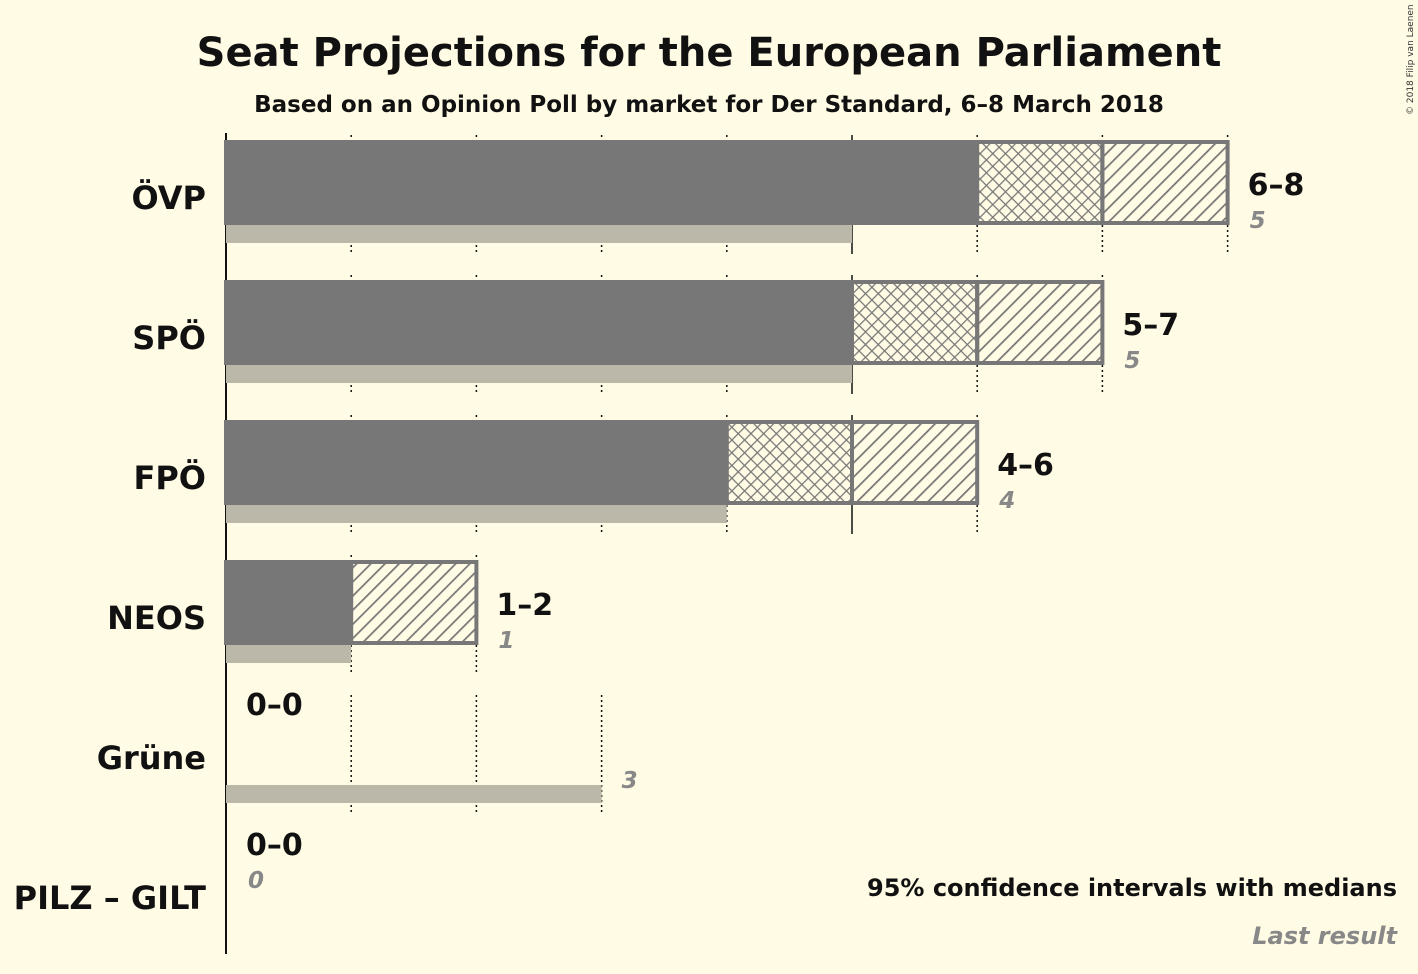  What do you see at coordinates (1006, 501) in the screenshot?
I see `last-result-value: 4` at bounding box center [1006, 501].